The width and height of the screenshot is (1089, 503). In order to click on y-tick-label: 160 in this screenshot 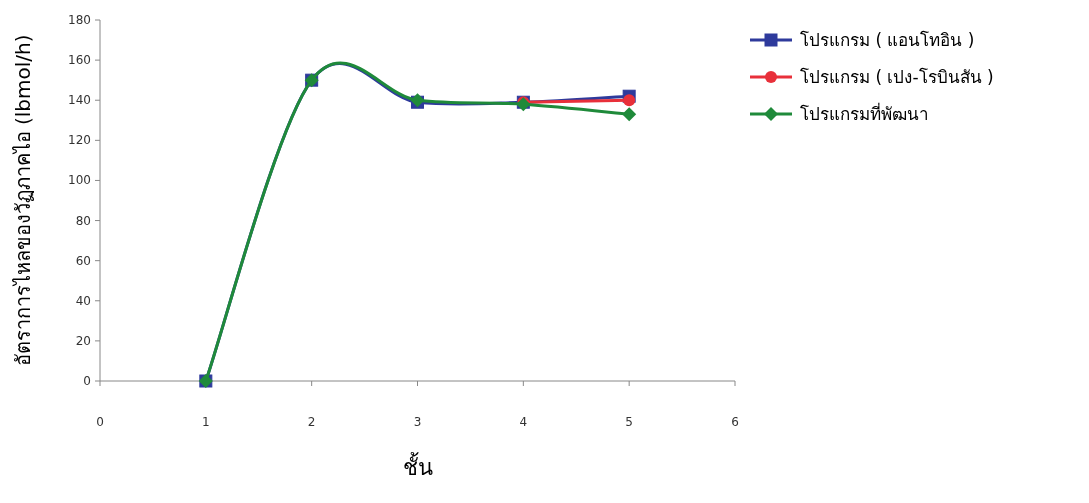, I will do `click(79, 60)`.